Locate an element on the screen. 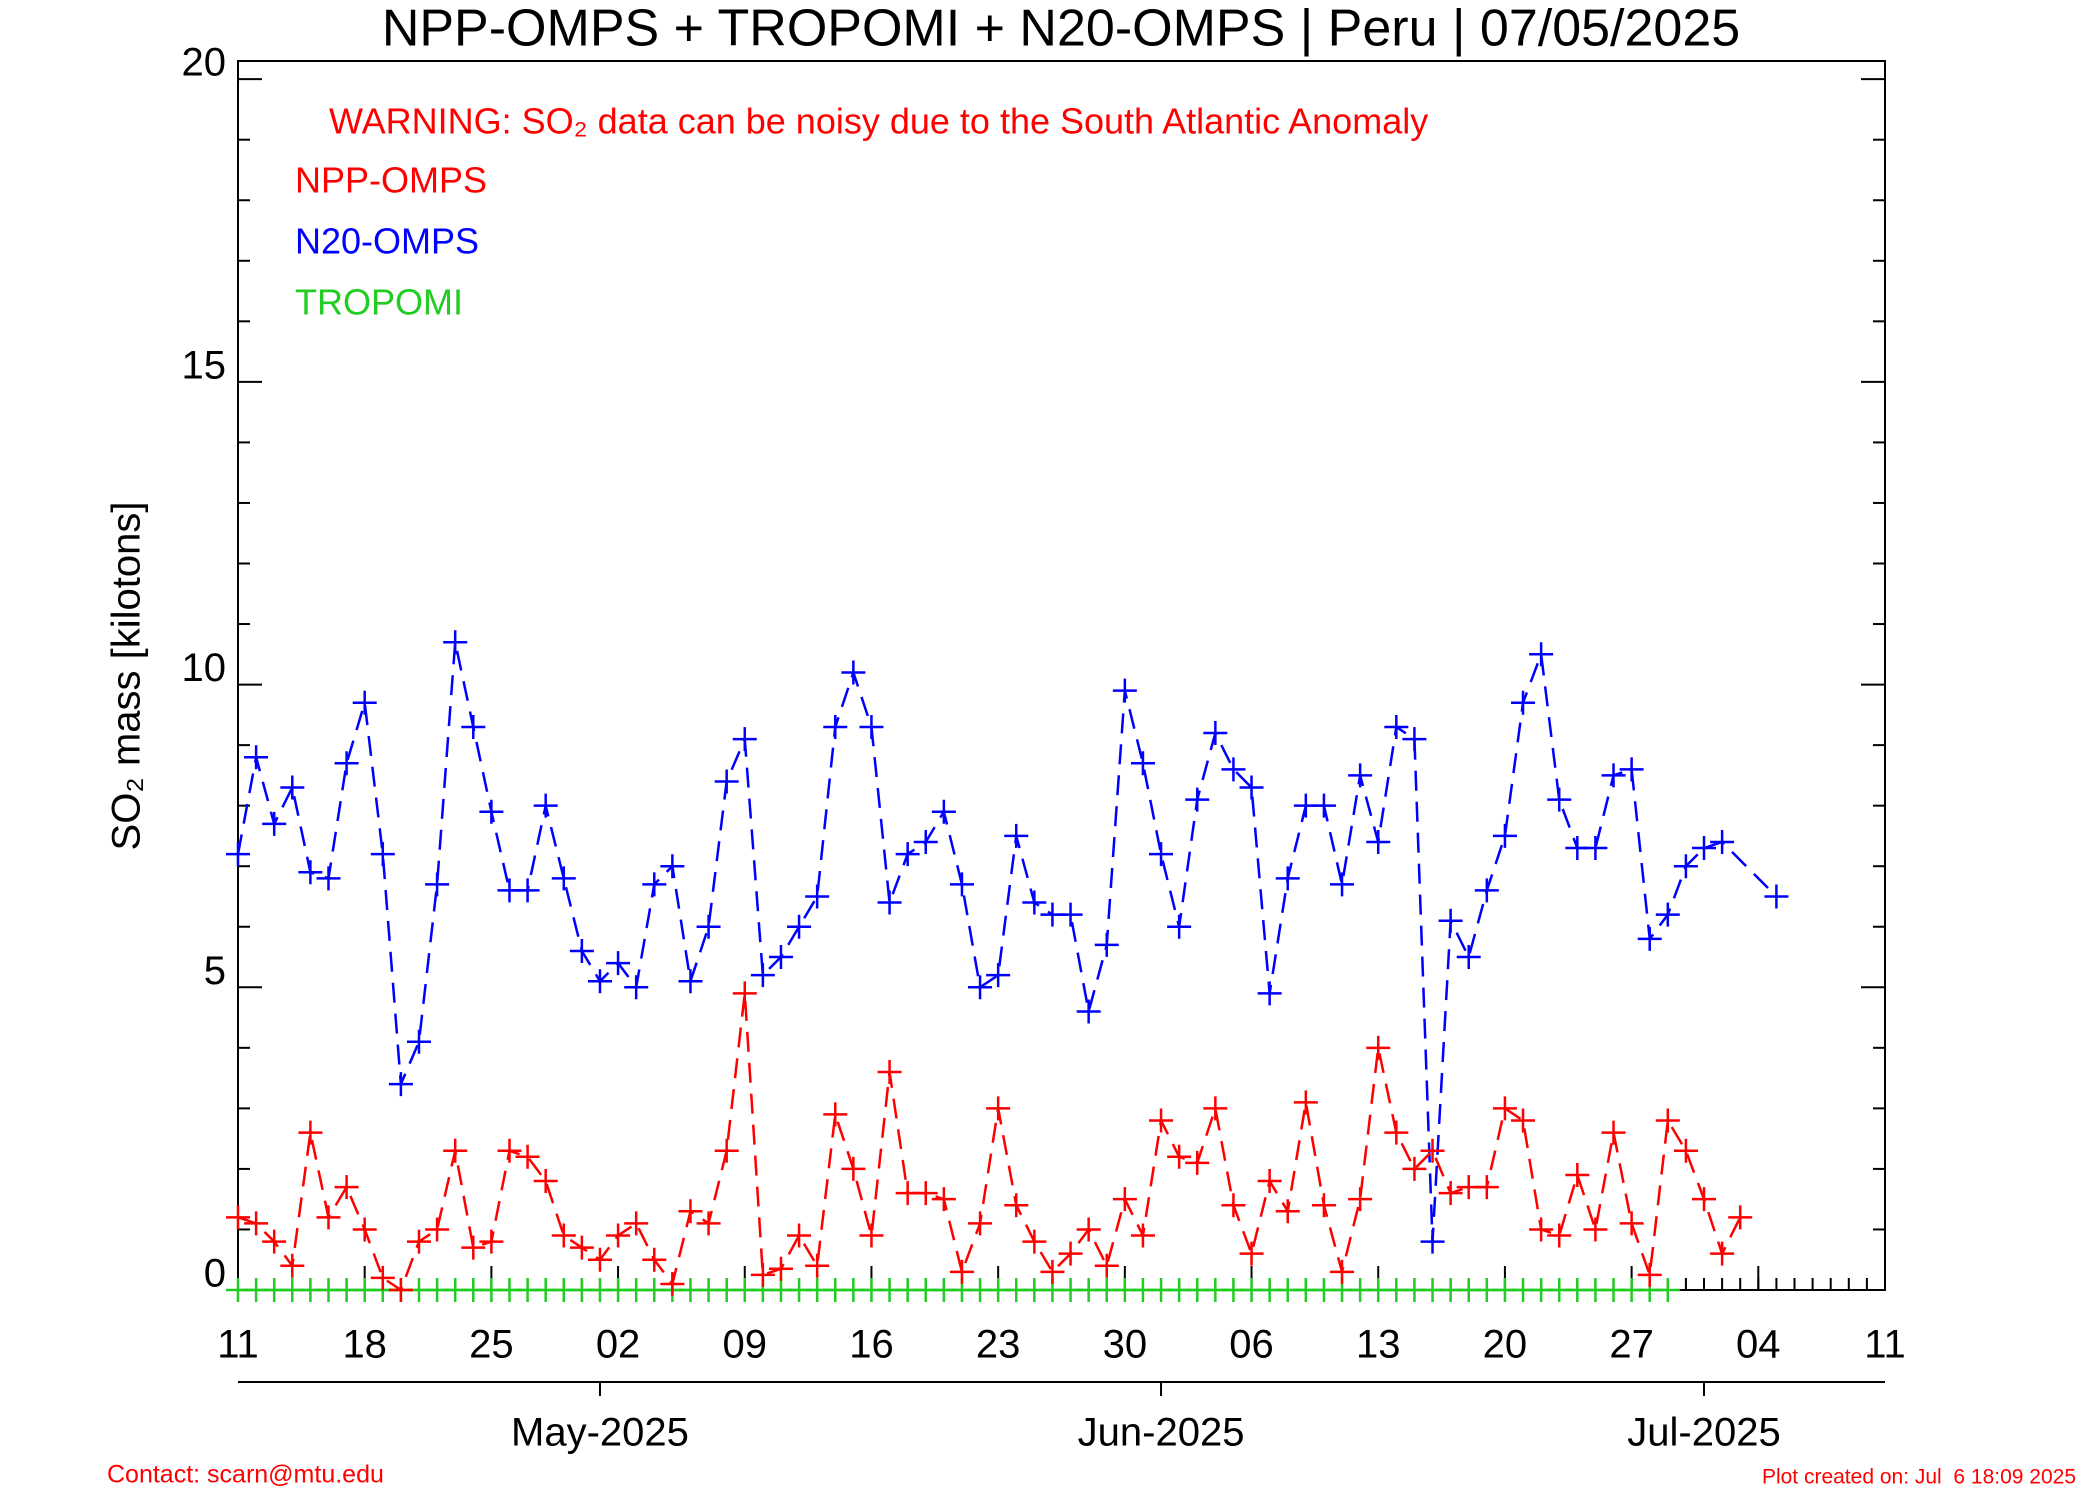 This screenshot has height=1500, width=2100. legend-label: N20-OMPS is located at coordinates (387, 241).